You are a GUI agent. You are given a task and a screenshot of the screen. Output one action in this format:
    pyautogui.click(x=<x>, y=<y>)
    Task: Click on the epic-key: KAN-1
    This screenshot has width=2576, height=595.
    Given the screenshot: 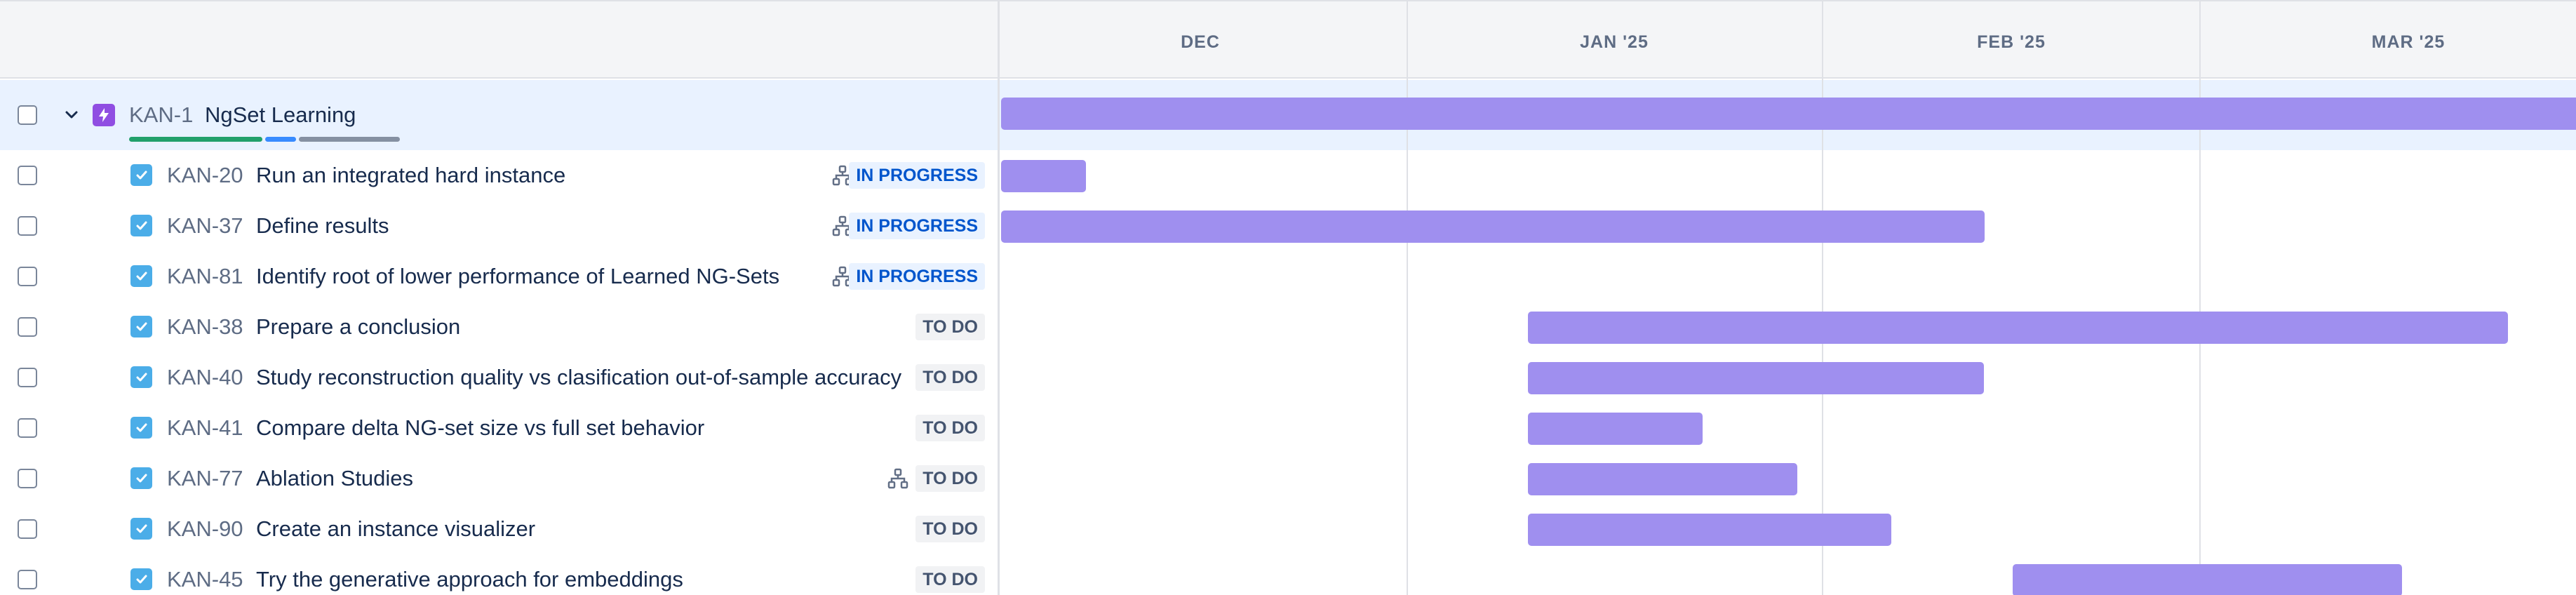 What is the action you would take?
    pyautogui.click(x=161, y=115)
    